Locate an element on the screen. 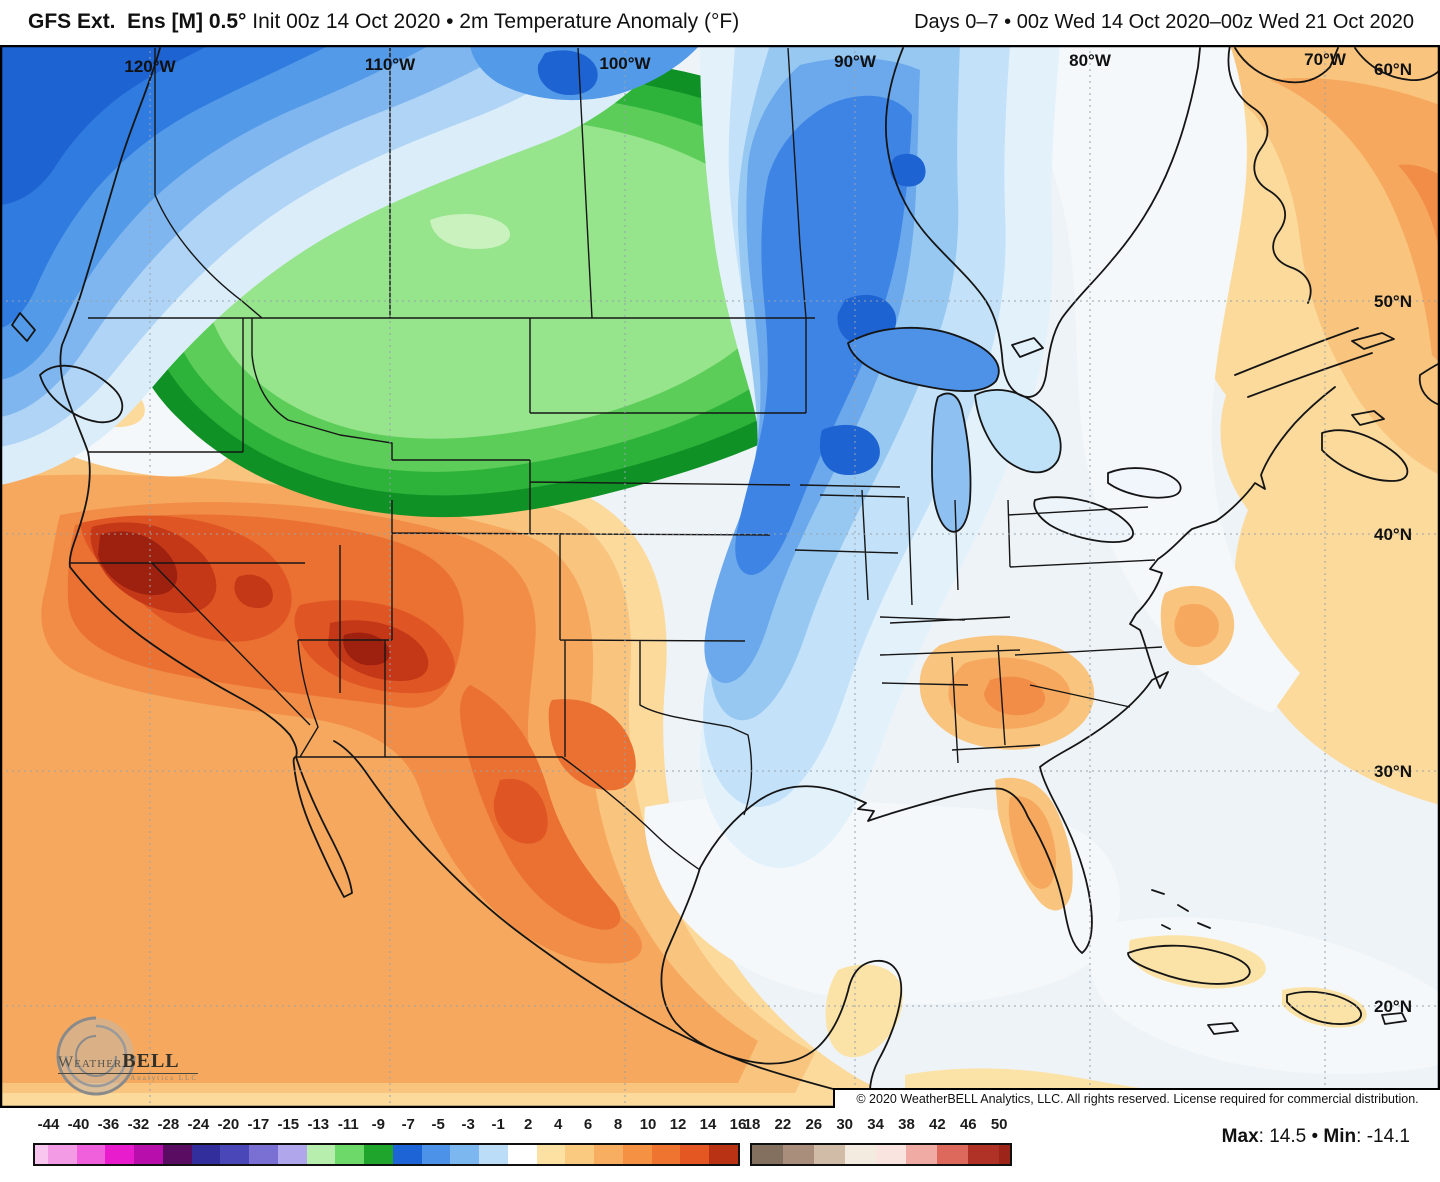 The image size is (1440, 1182). colorbar-tick-label: -40 is located at coordinates (78, 1124).